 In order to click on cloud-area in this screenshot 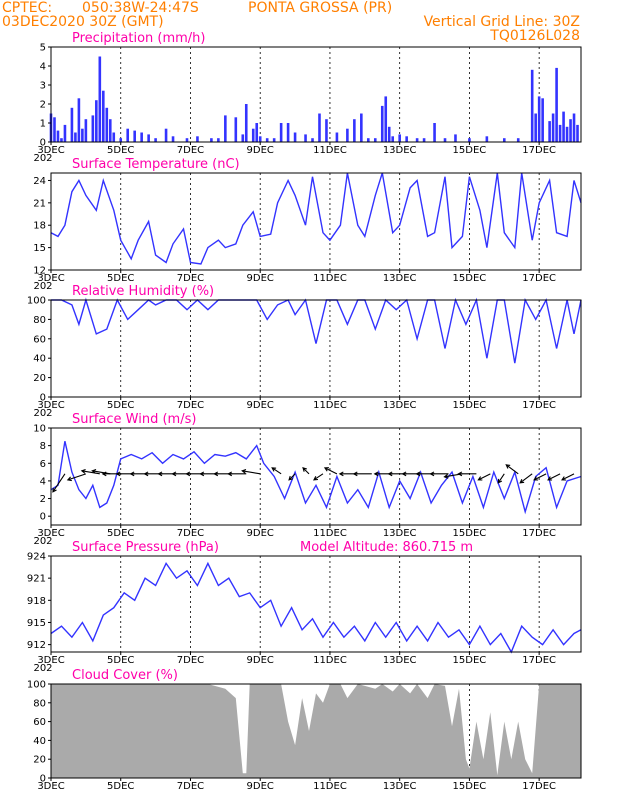, I will do `click(316, 731)`.